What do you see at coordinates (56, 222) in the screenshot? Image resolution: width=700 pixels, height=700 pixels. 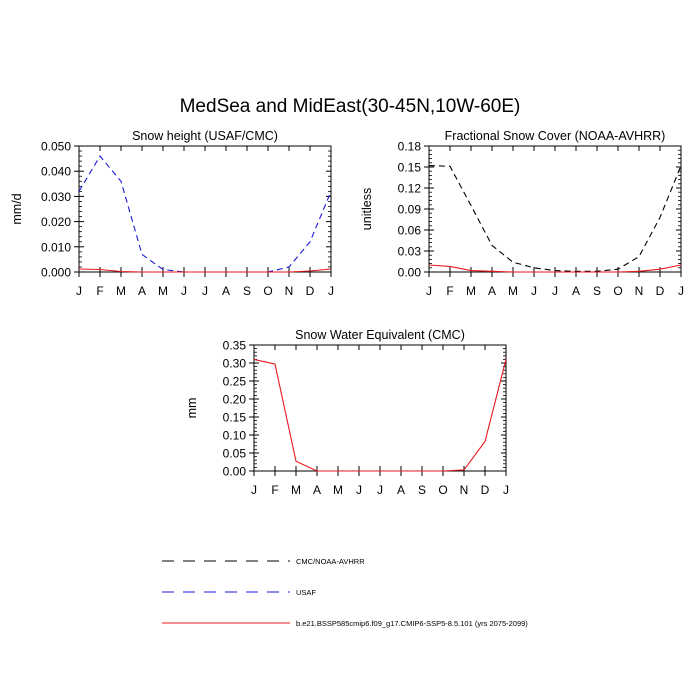 I see `y-tick-label: 0.020` at bounding box center [56, 222].